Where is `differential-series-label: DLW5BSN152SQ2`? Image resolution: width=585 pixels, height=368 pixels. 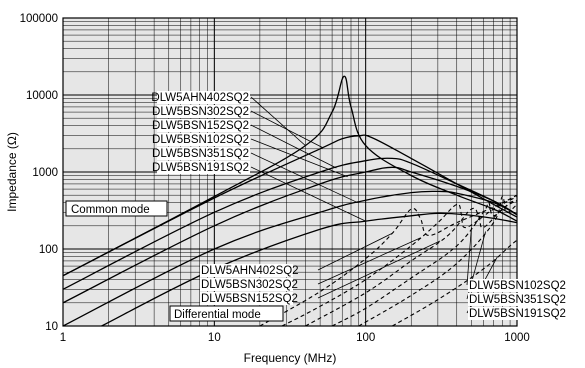
differential-series-label: DLW5BSN152SQ2 is located at coordinates (249, 299).